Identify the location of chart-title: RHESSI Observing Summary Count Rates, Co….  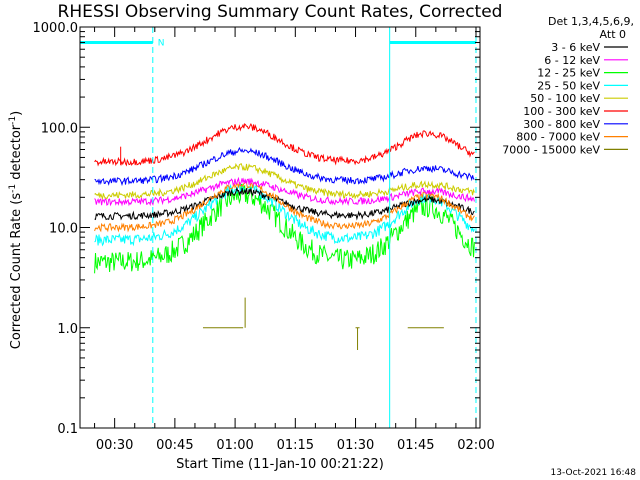
(280, 12).